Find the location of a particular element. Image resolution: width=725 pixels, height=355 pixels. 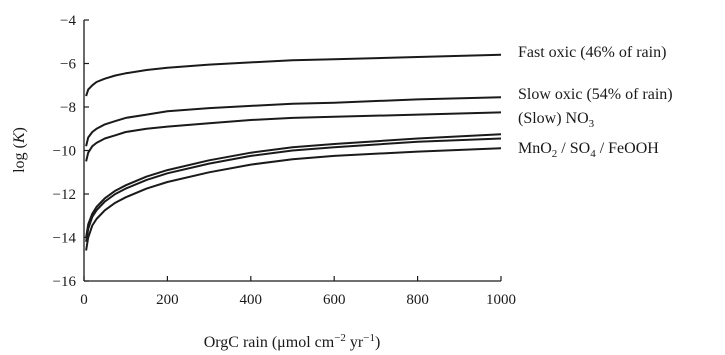

label-slow-oxic: Slow oxic (54% of rain) is located at coordinates (595, 94).